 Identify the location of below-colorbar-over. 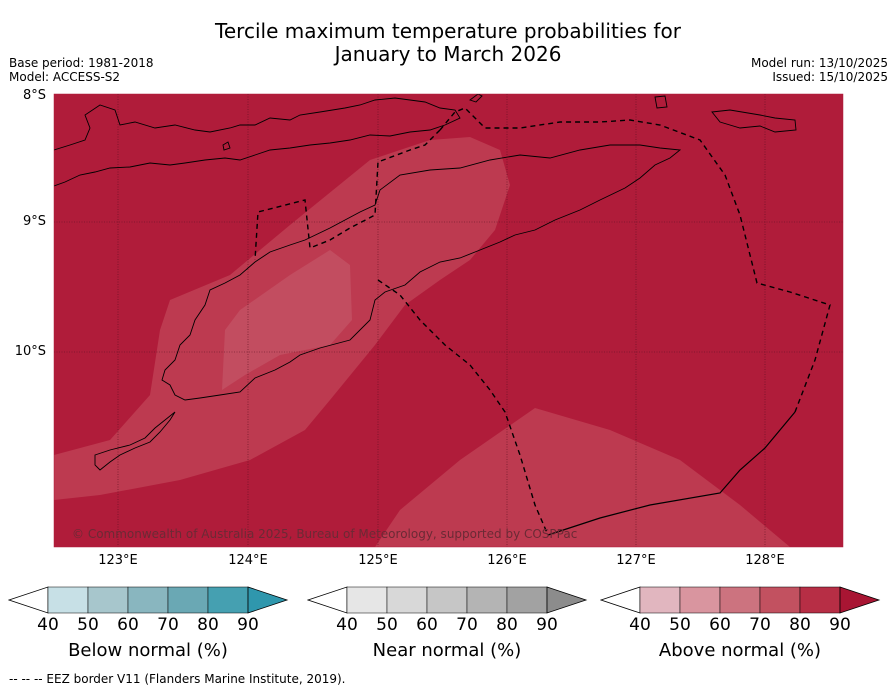
(268, 600).